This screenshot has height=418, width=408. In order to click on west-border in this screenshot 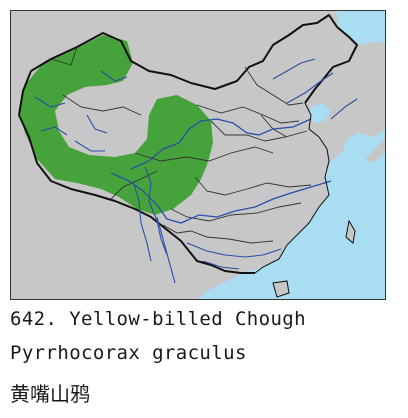, I will do `click(25, 93)`.